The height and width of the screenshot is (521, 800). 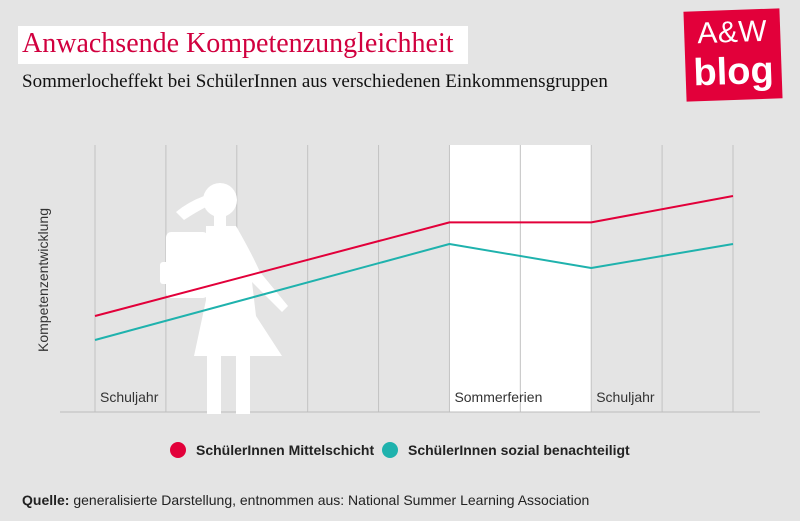 I want to click on legend-label: SchülerInnen Mittelschicht, so click(x=285, y=450).